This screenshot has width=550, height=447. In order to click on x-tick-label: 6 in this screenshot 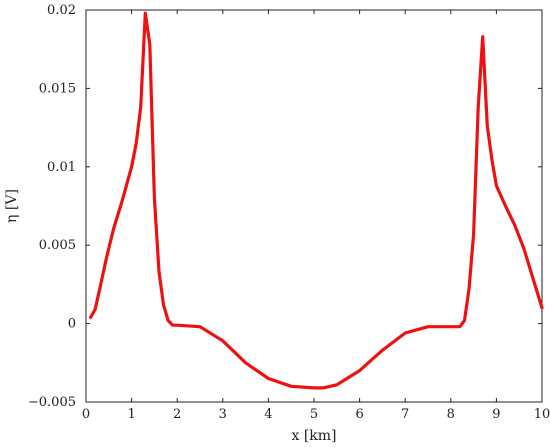, I will do `click(359, 414)`.